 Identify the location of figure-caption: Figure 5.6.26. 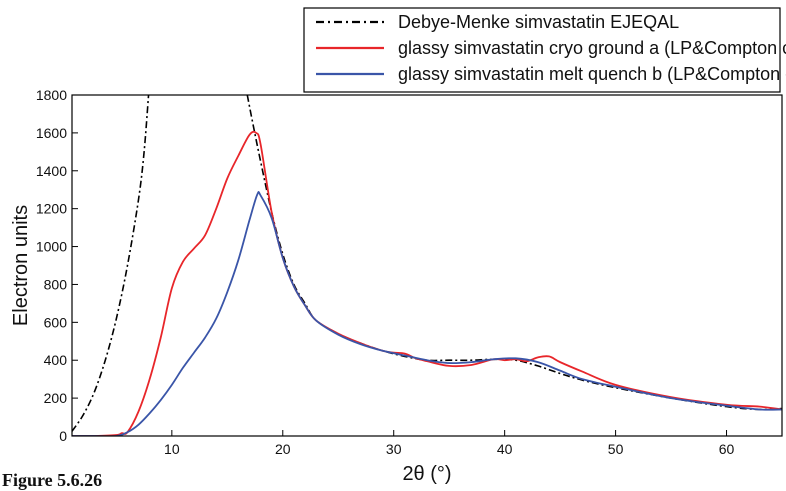
(52, 480).